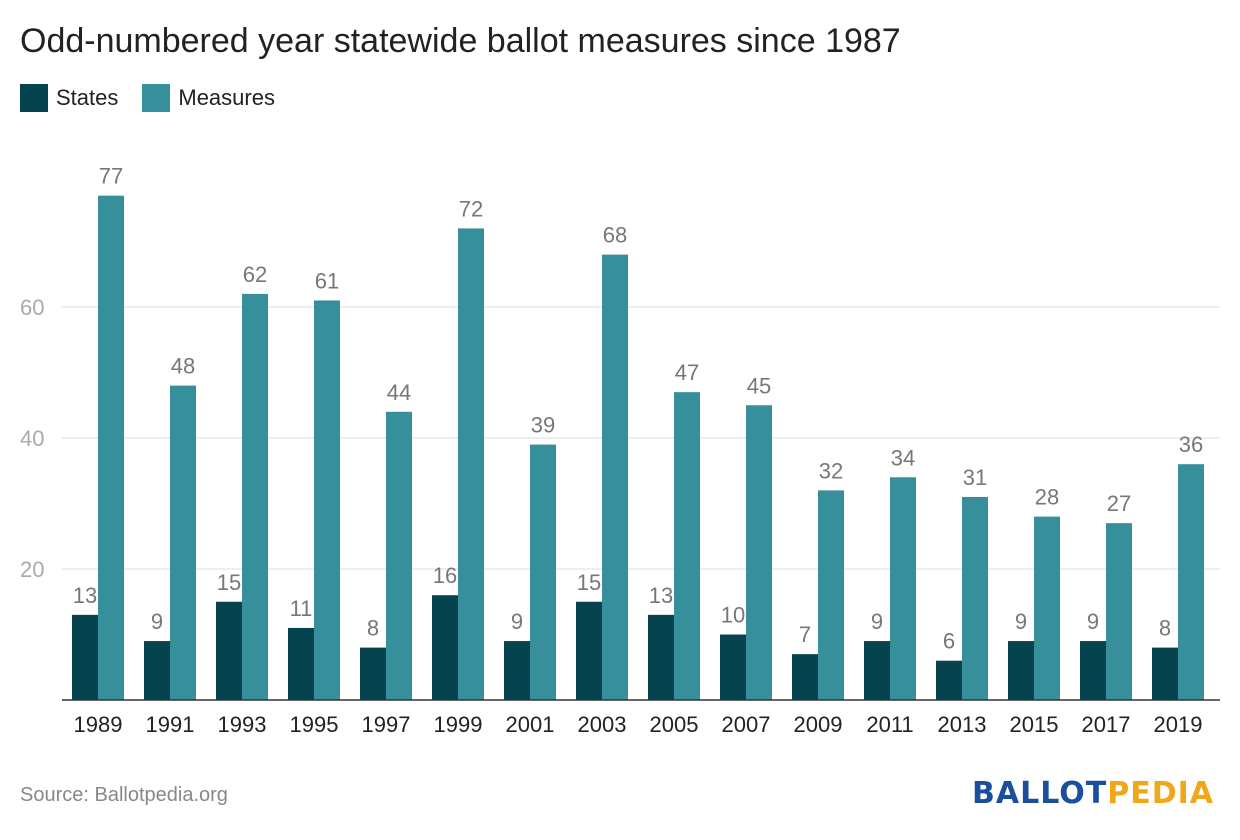 This screenshot has width=1240, height=840. I want to click on data-label-states-2007: 10, so click(733, 615).